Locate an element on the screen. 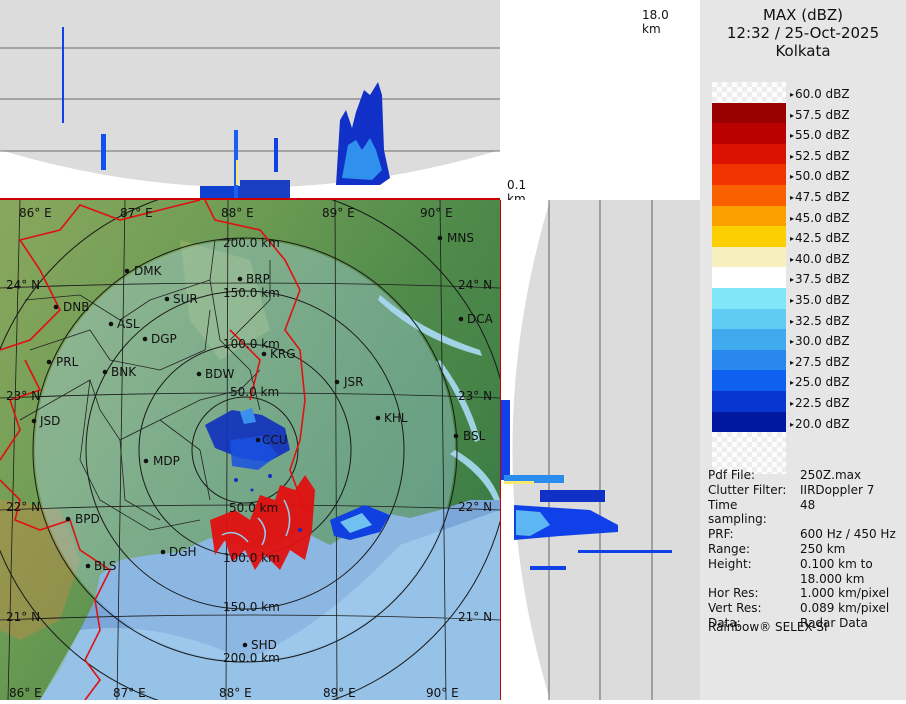 This screenshot has height=704, width=906. city-khl: KHL is located at coordinates (391, 418).